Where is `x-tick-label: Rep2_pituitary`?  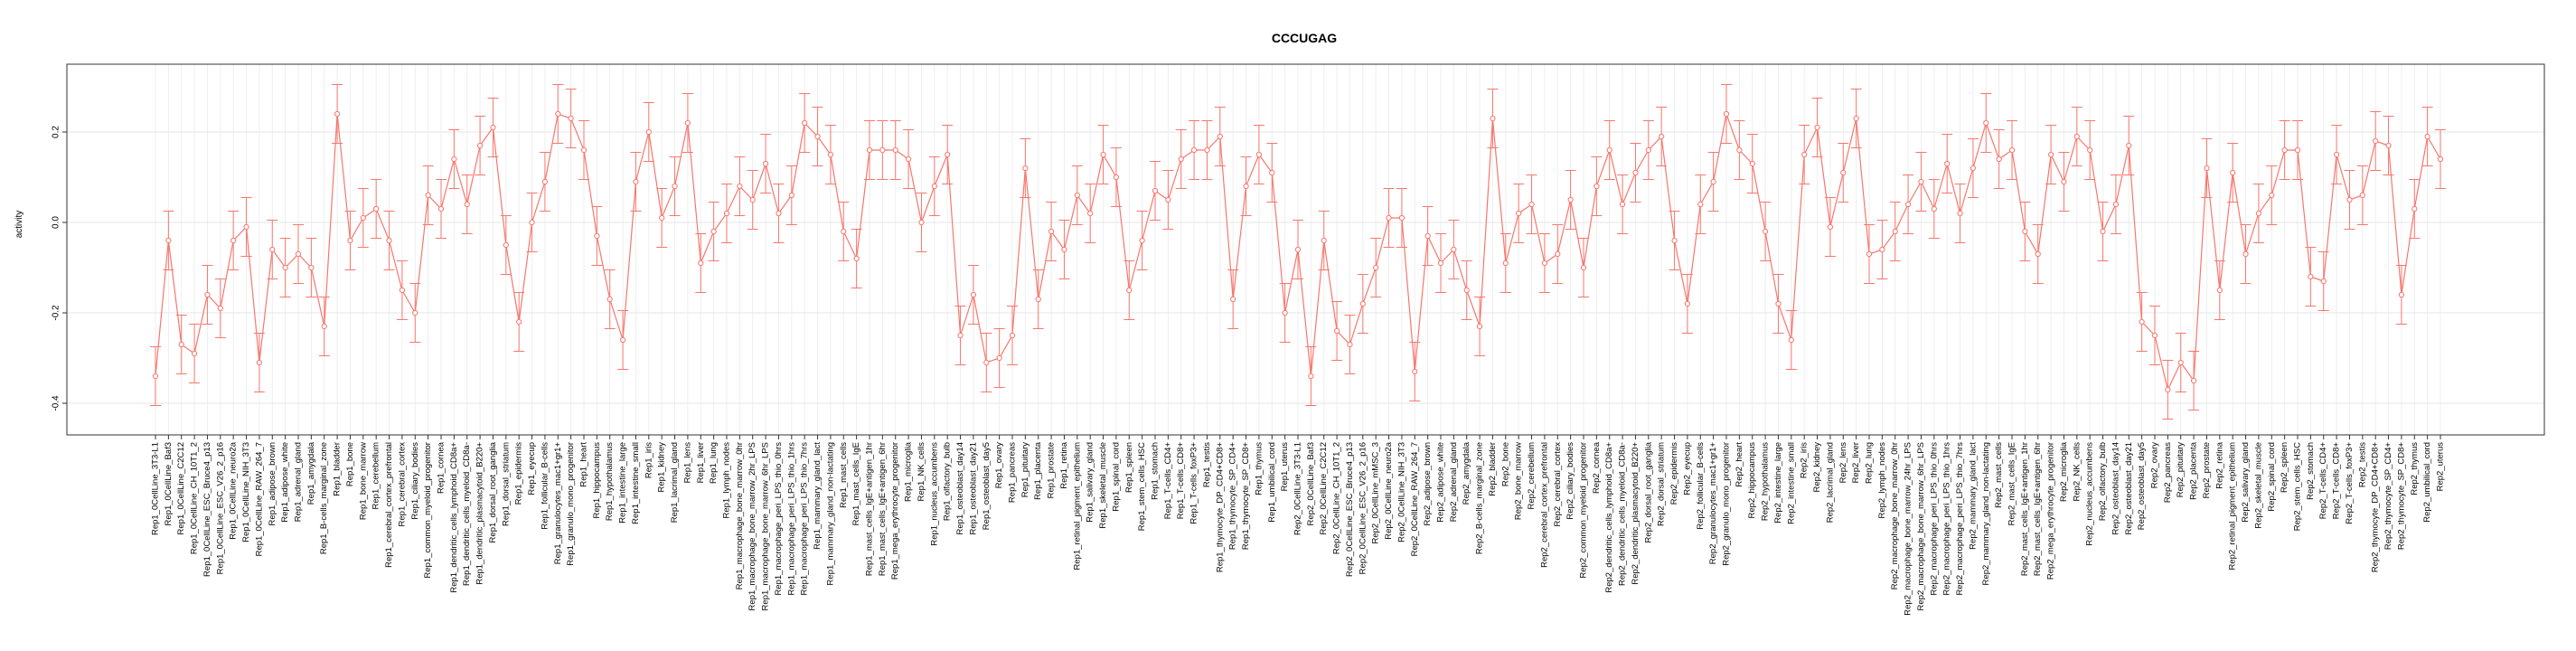 x-tick-label: Rep2_pituitary is located at coordinates (2181, 470).